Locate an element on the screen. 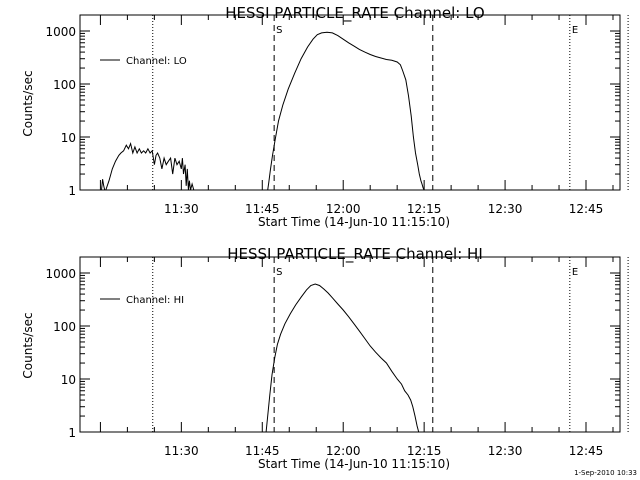  footer-timestamp: 1-Sep-2010 10:33 is located at coordinates (605, 473).